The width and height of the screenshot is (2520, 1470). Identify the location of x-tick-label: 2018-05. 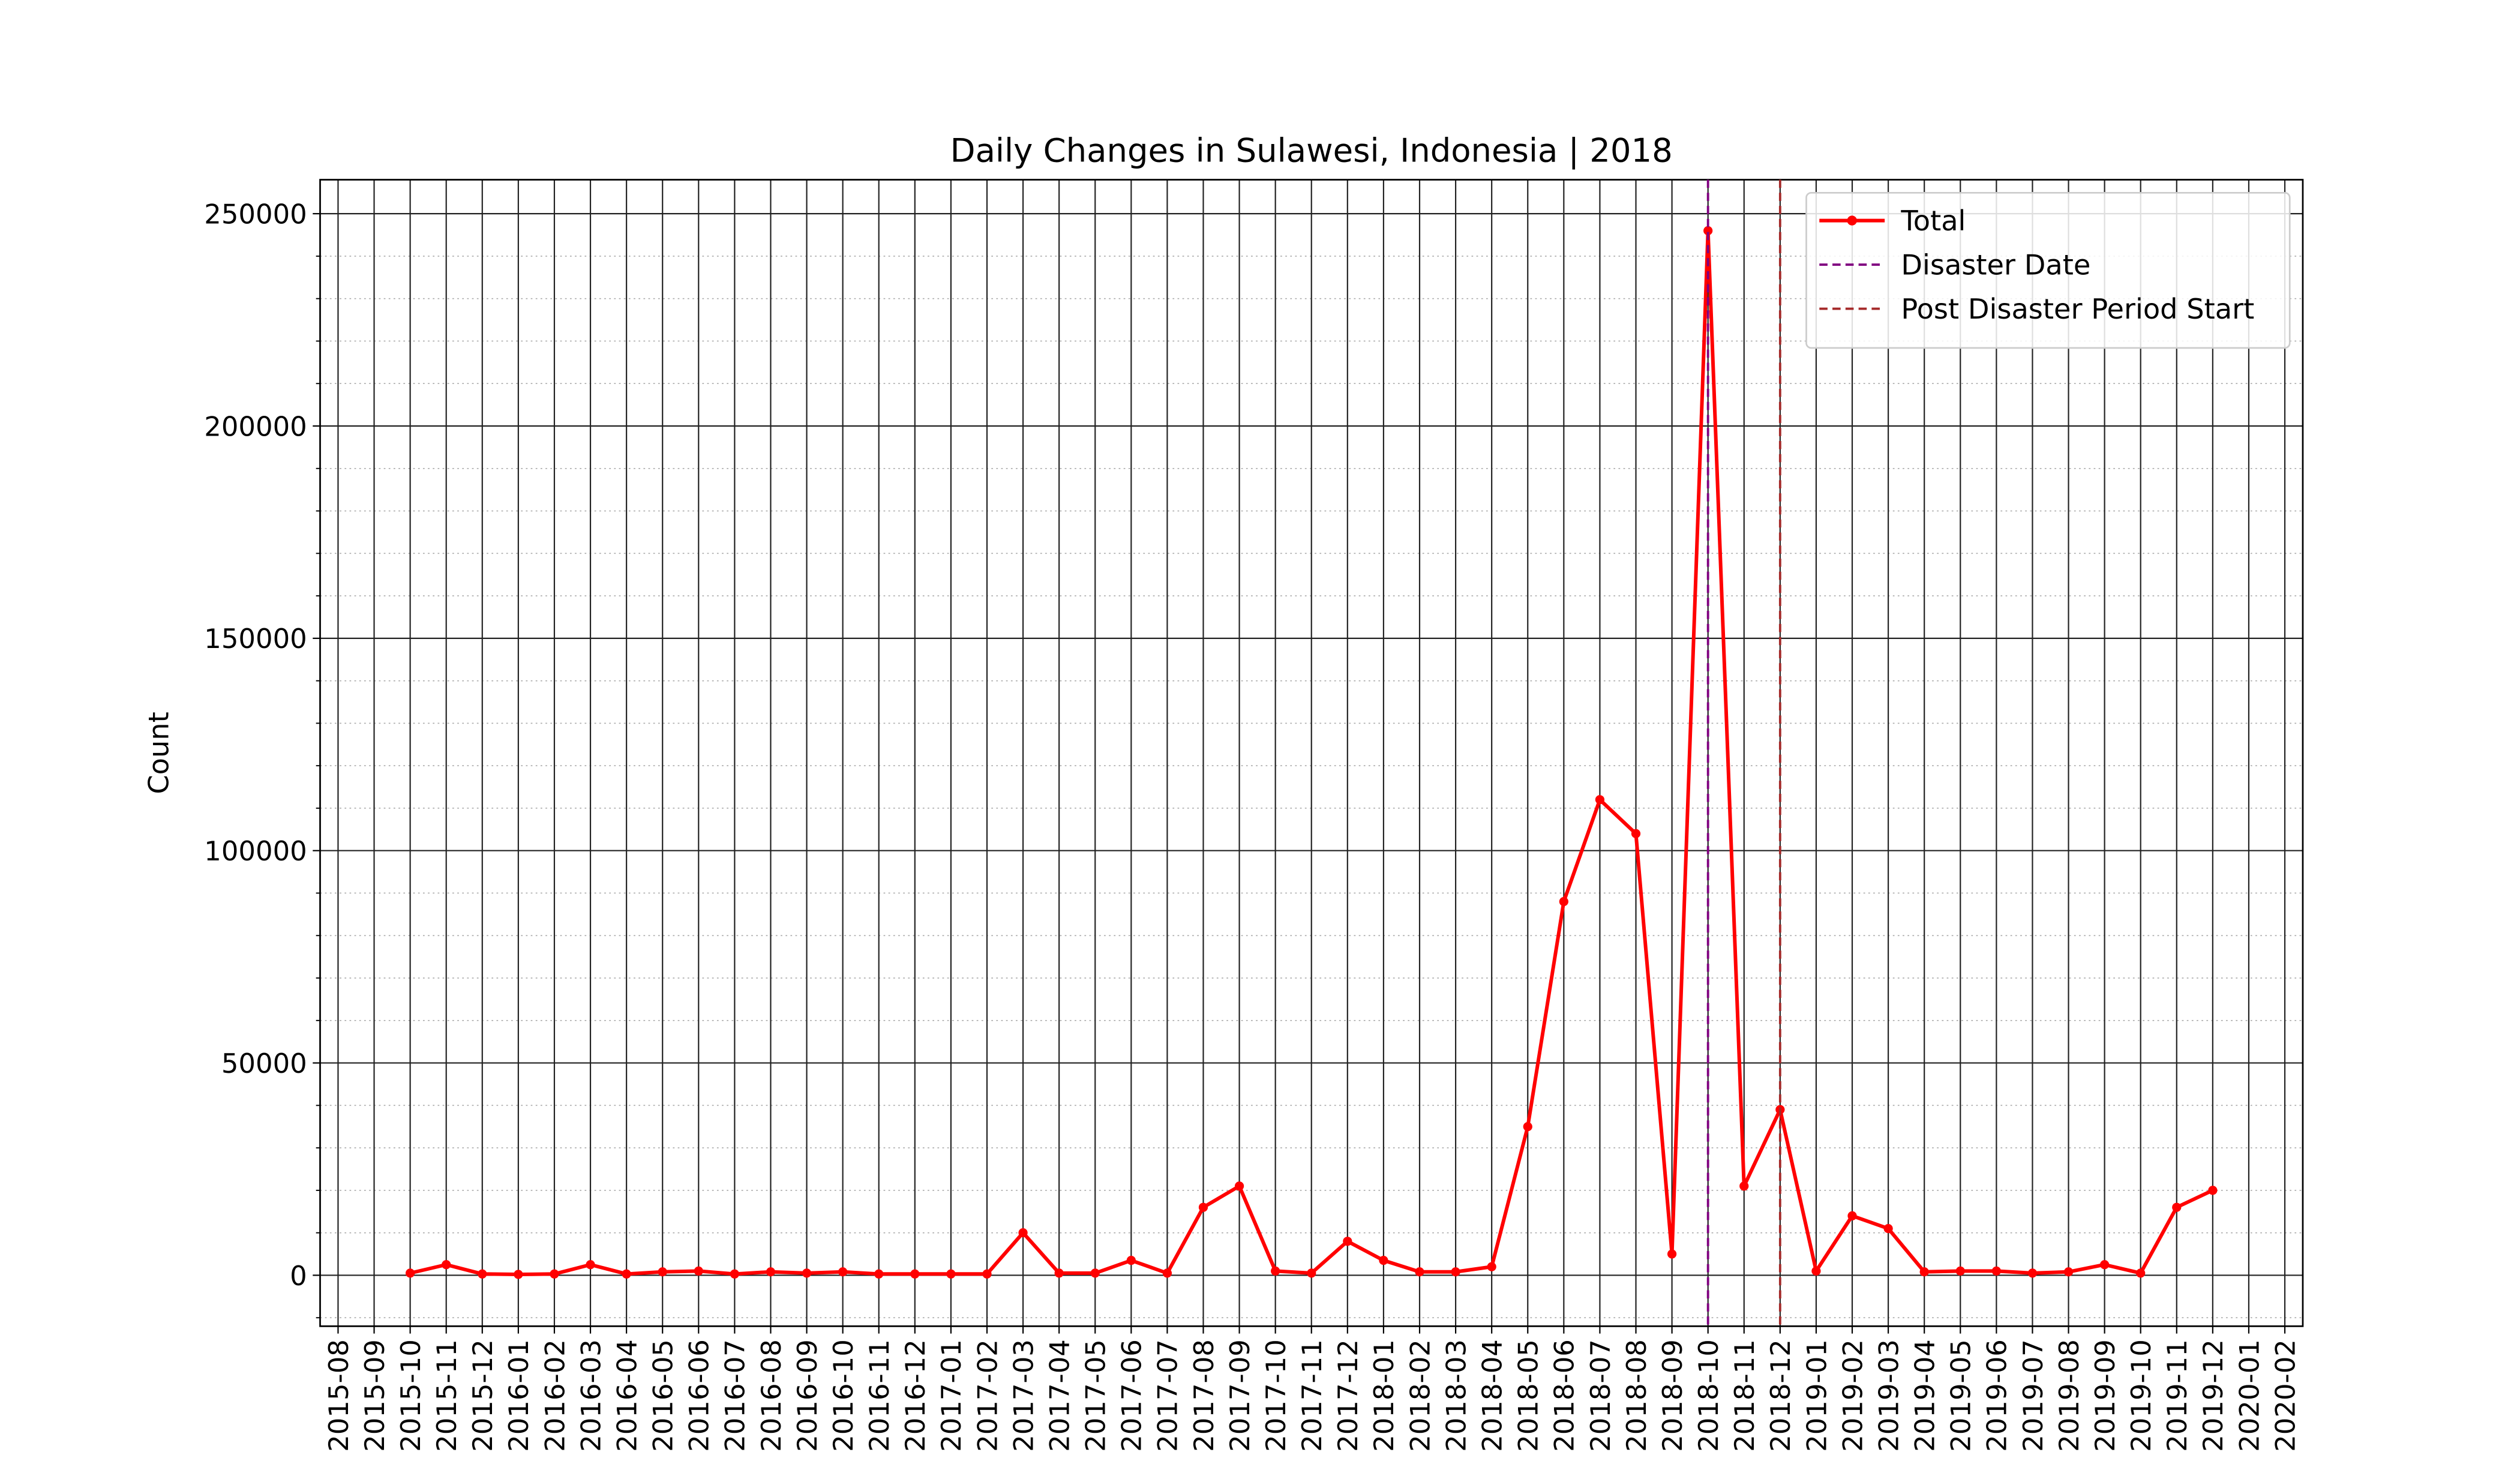
(1528, 1395).